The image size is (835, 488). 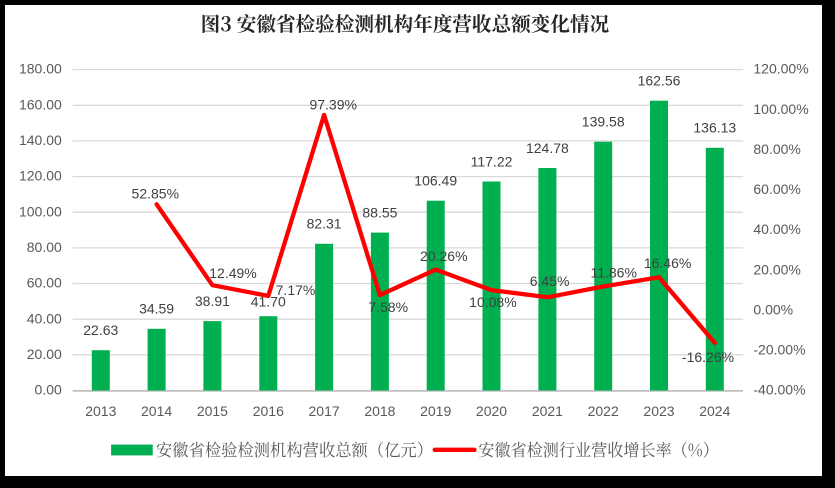 What do you see at coordinates (44, 283) in the screenshot?
I see `svg-text: 60.00` at bounding box center [44, 283].